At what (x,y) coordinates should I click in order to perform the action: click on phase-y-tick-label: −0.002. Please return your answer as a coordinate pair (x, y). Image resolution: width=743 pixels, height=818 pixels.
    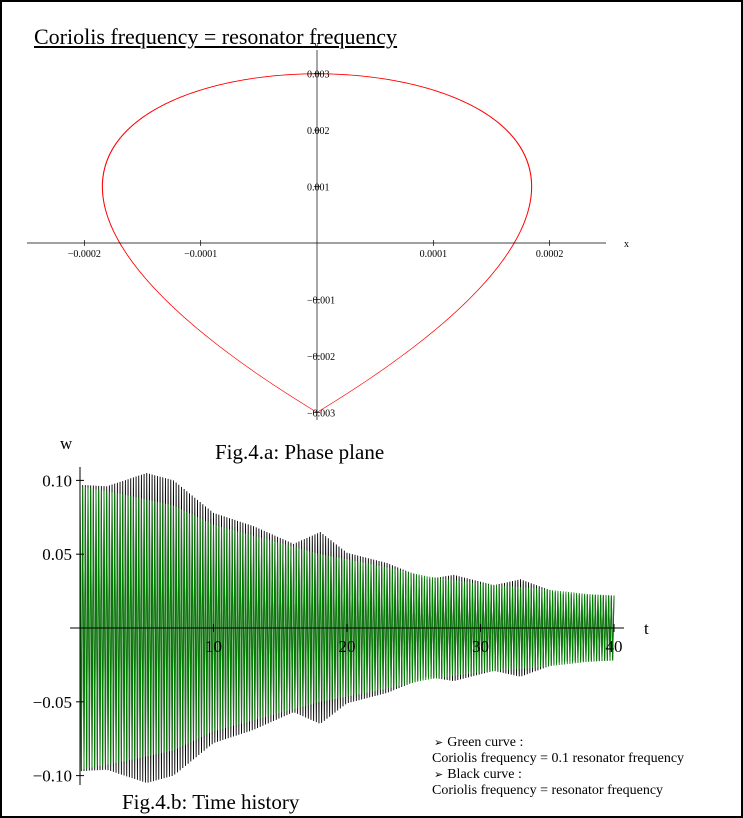
    Looking at the image, I should click on (321, 357).